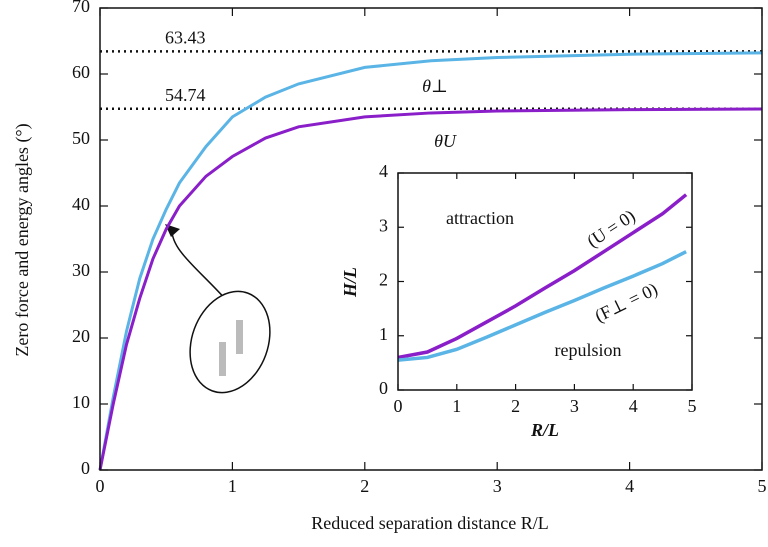 Image resolution: width=768 pixels, height=547 pixels. Describe the element at coordinates (81, 72) in the screenshot. I see `y-tick-label: 60` at that location.